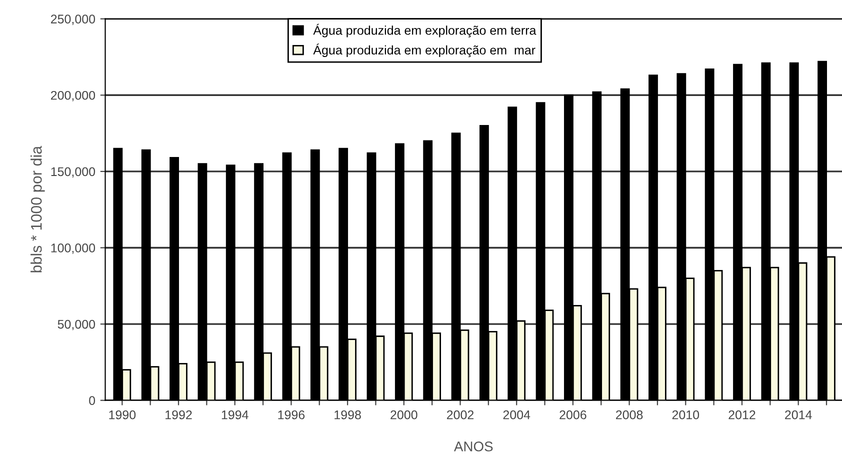 This screenshot has height=471, width=842. Describe the element at coordinates (122, 415) in the screenshot. I see `x-tick-label: 1990` at that location.